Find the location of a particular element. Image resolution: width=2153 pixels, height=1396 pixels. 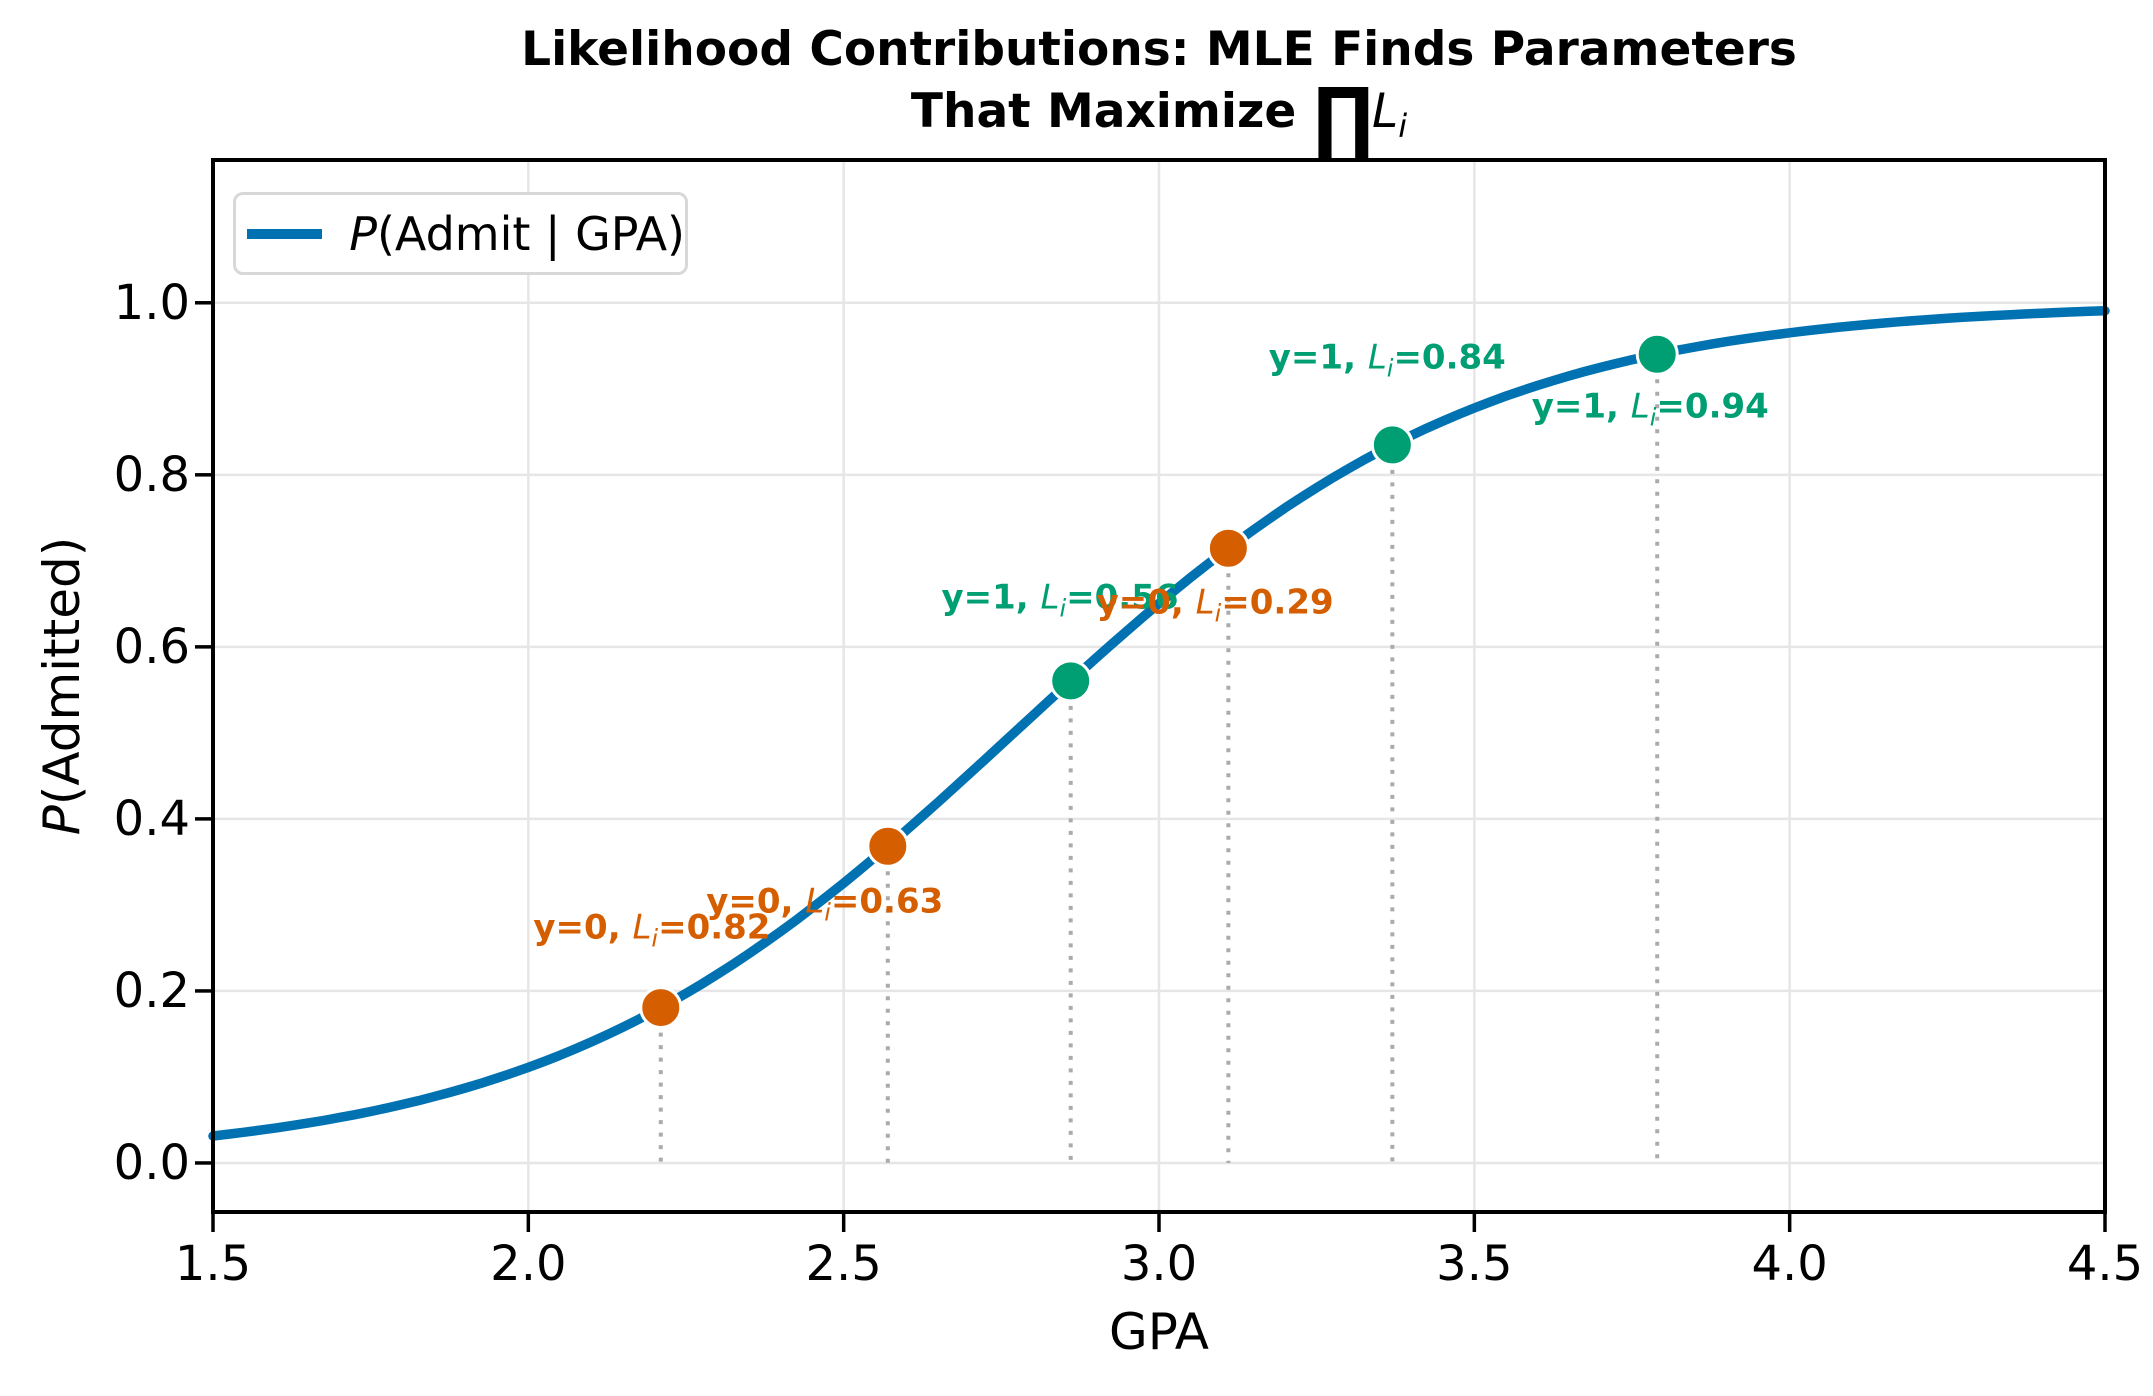

y-tick-label: 0.6 is located at coordinates (151, 646).